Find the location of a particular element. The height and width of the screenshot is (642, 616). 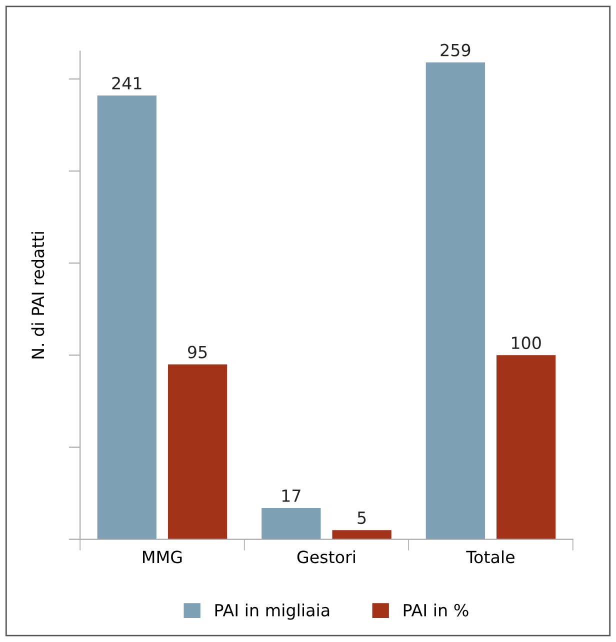

x-tick-label: Totale is located at coordinates (490, 557).